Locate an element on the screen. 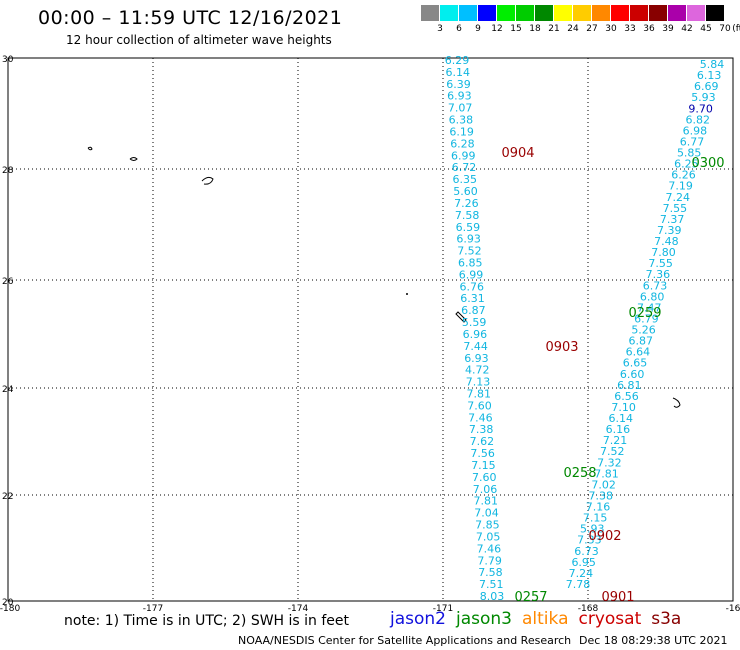  east-track-value: 7.37 is located at coordinates (672, 219).